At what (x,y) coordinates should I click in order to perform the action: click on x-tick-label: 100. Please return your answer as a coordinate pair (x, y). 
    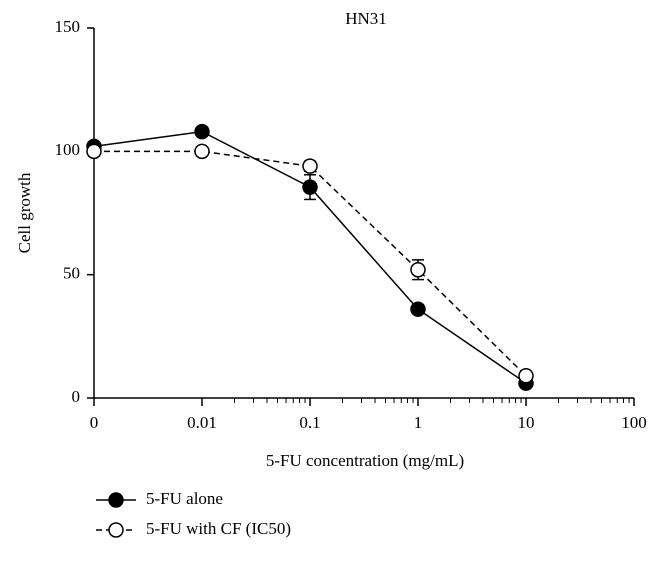
    Looking at the image, I should click on (634, 422).